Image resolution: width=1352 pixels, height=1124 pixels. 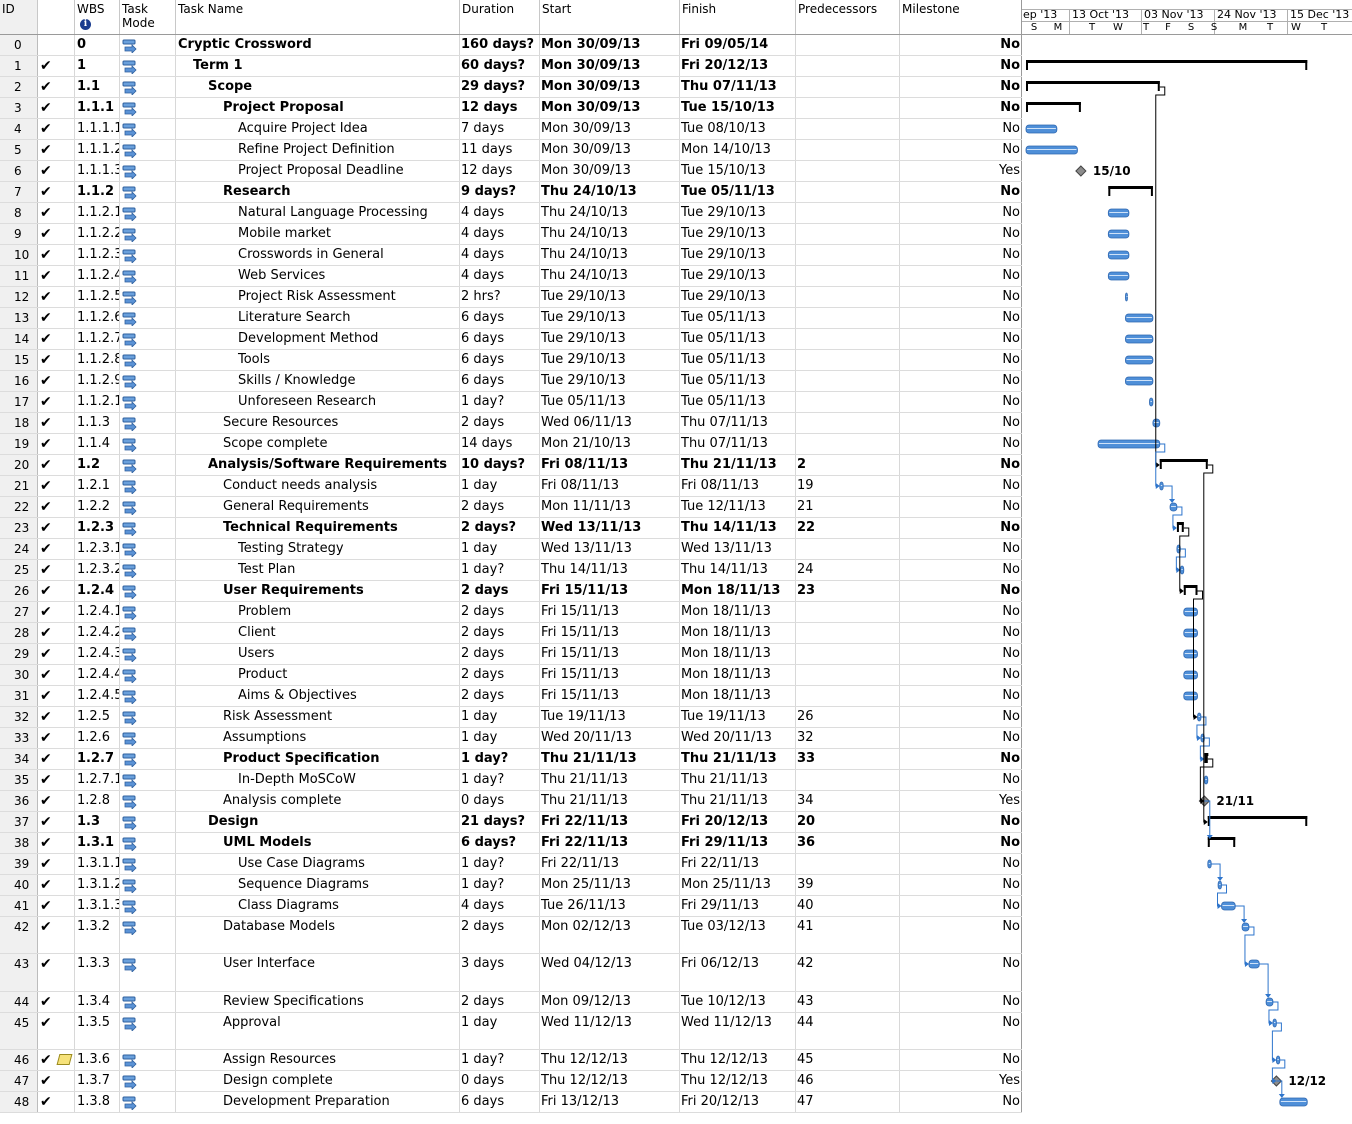 What do you see at coordinates (19, 276) in the screenshot?
I see `row-id: 11` at bounding box center [19, 276].